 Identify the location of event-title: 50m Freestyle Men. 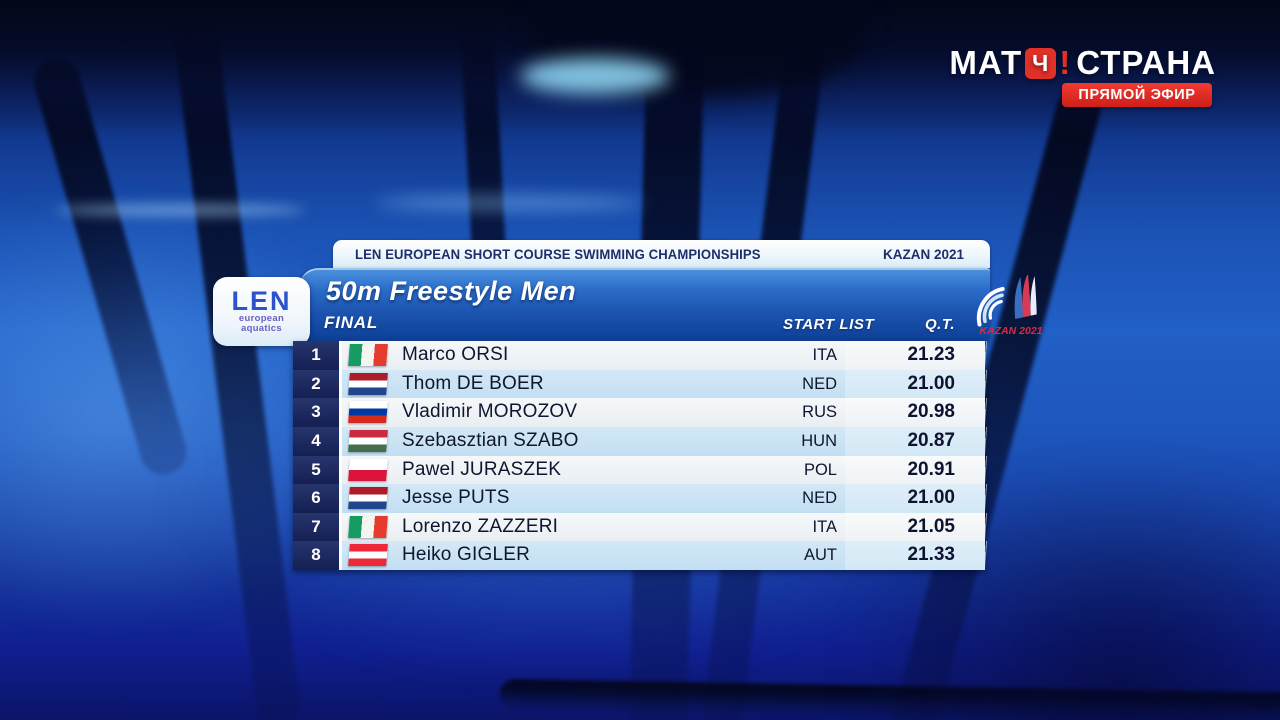
(451, 291).